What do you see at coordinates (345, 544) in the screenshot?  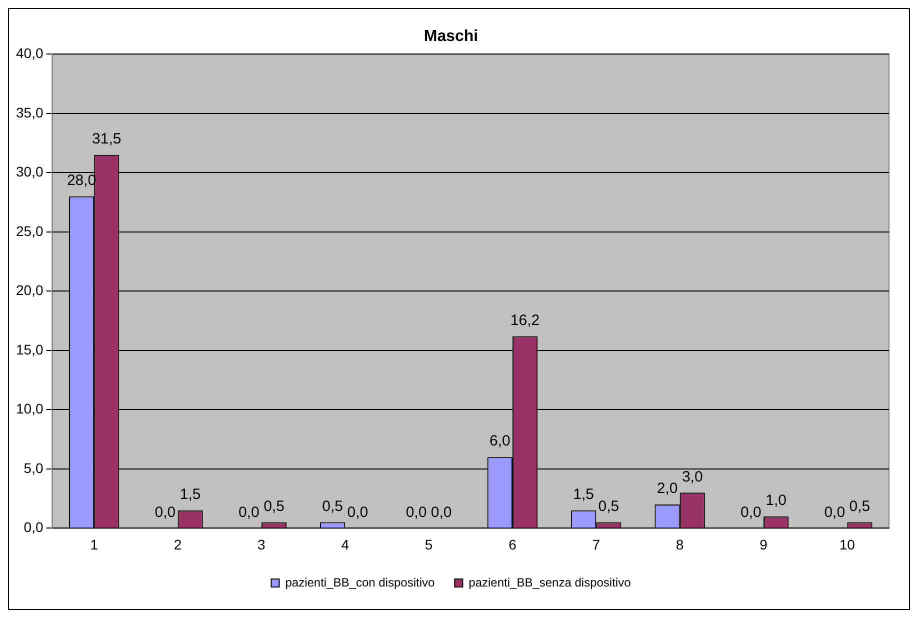 I see `x-tick-label: 4` at bounding box center [345, 544].